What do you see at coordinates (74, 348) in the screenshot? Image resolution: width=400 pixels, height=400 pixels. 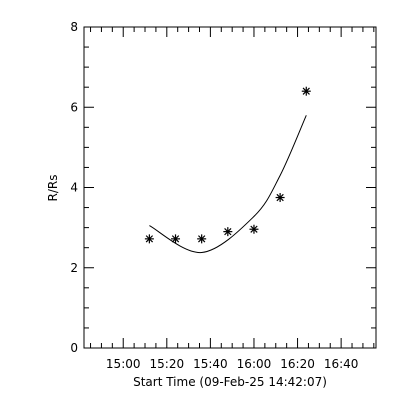 I see `y-tick-label: 0` at bounding box center [74, 348].